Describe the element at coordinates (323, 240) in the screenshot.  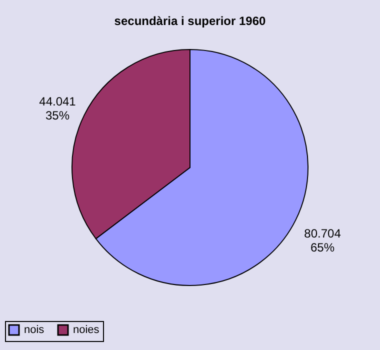
I see `data-label: 80.704 65%` at that location.